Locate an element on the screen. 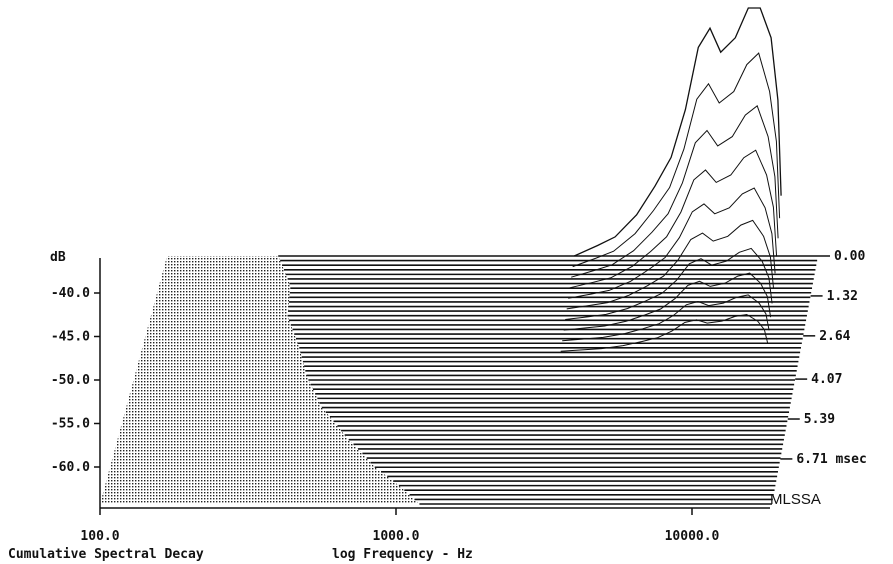 The width and height of the screenshot is (893, 564). ylabel: dB is located at coordinates (58, 257).